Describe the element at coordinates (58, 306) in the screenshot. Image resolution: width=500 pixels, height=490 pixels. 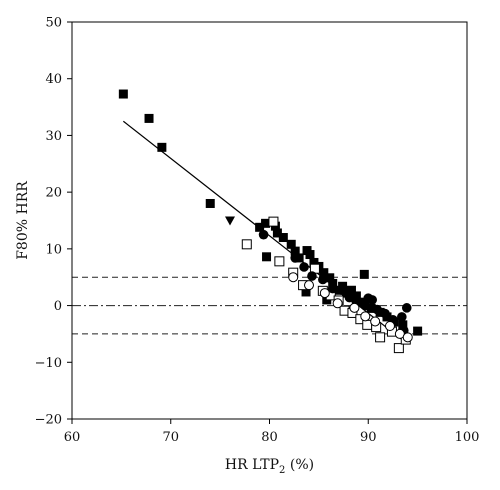
I see `y-tick-label: 0` at that location.